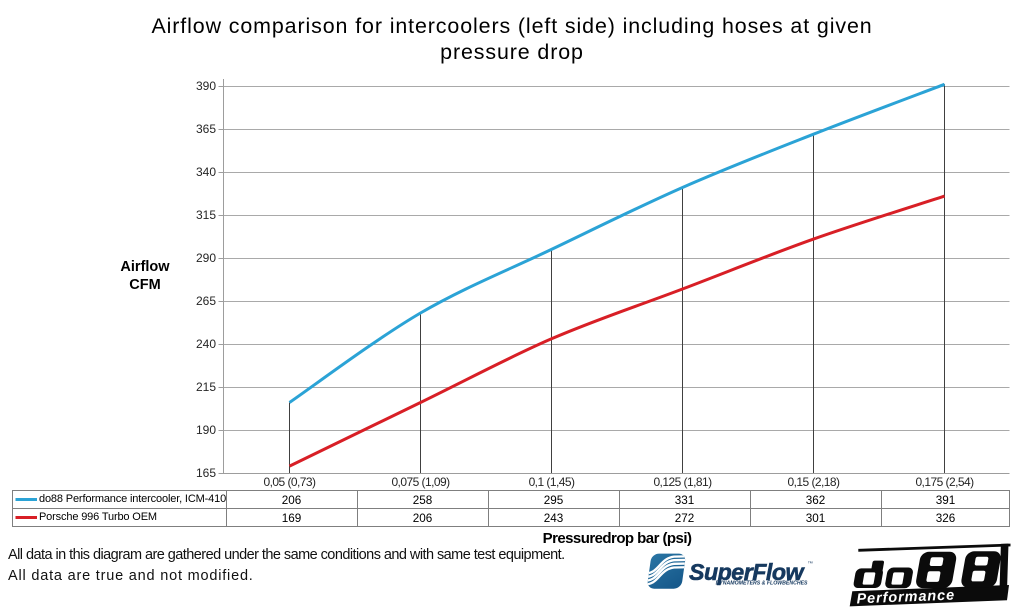 This screenshot has width=1024, height=612. Describe the element at coordinates (762, 583) in the screenshot. I see `svg-text: DYNAMOMETERS & FLOWBENCHES` at that location.